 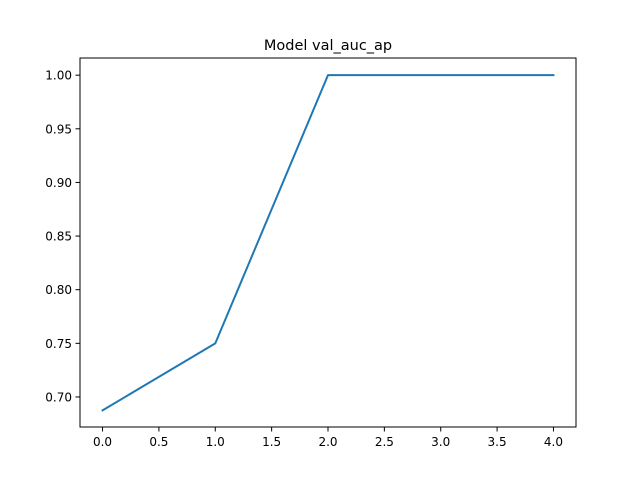 What do you see at coordinates (384, 442) in the screenshot?
I see `x-tick-label: 2.5` at bounding box center [384, 442].